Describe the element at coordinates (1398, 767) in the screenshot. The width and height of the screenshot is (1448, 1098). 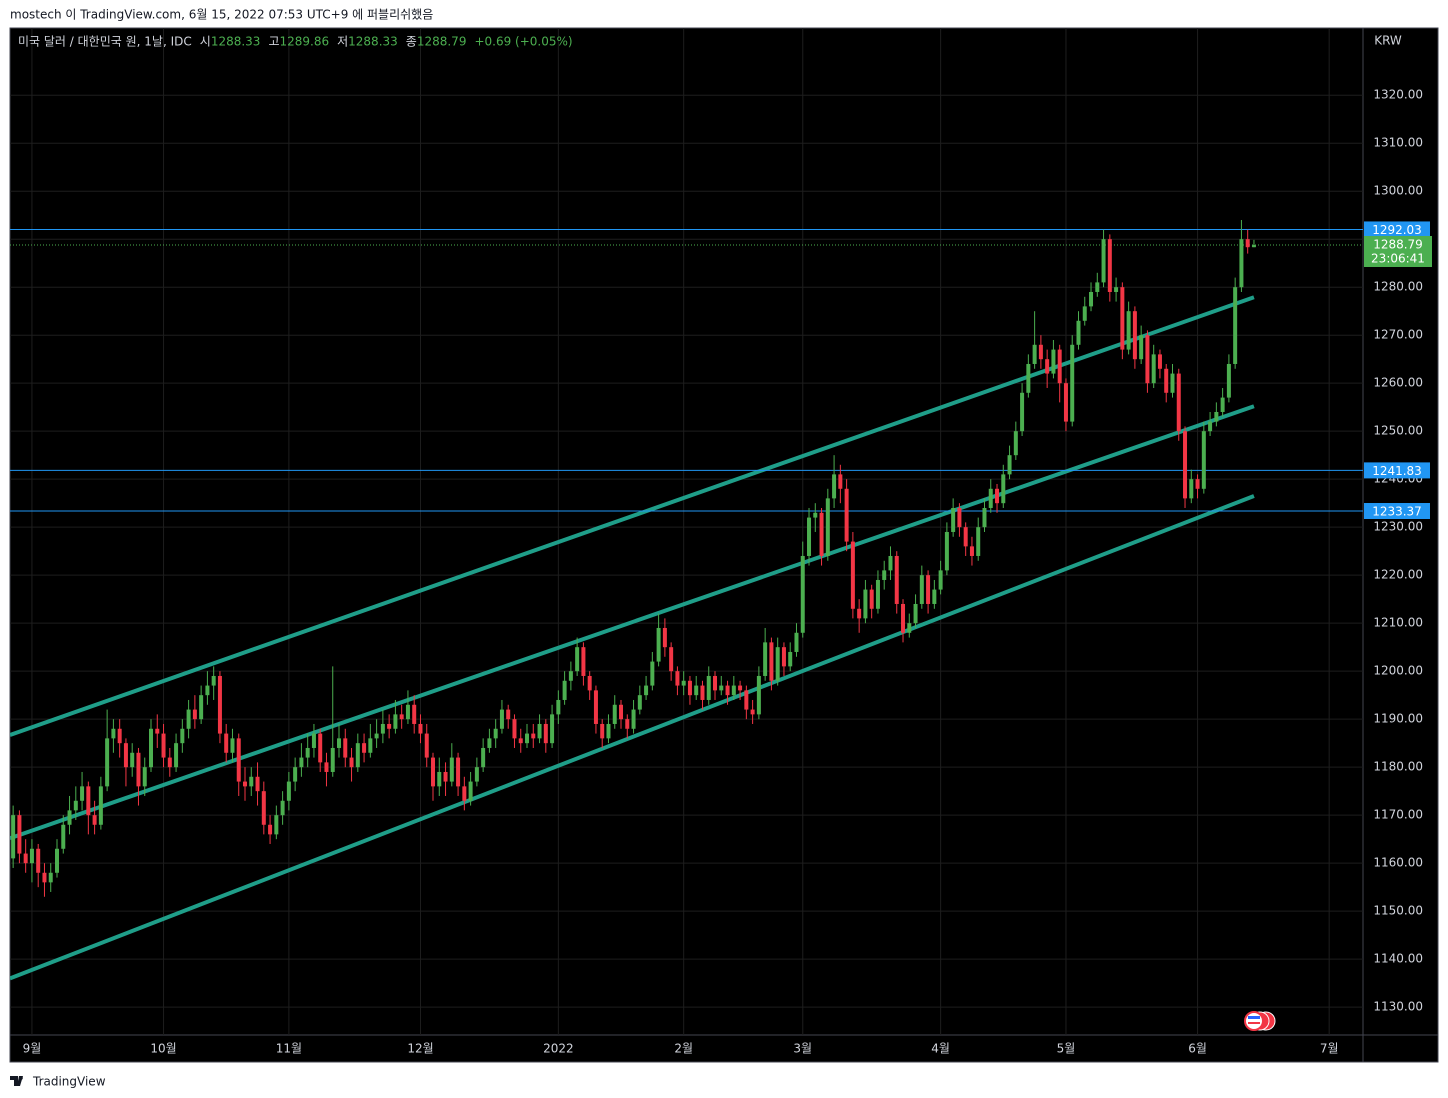
I see `y-tick-label: 1180.00` at that location.